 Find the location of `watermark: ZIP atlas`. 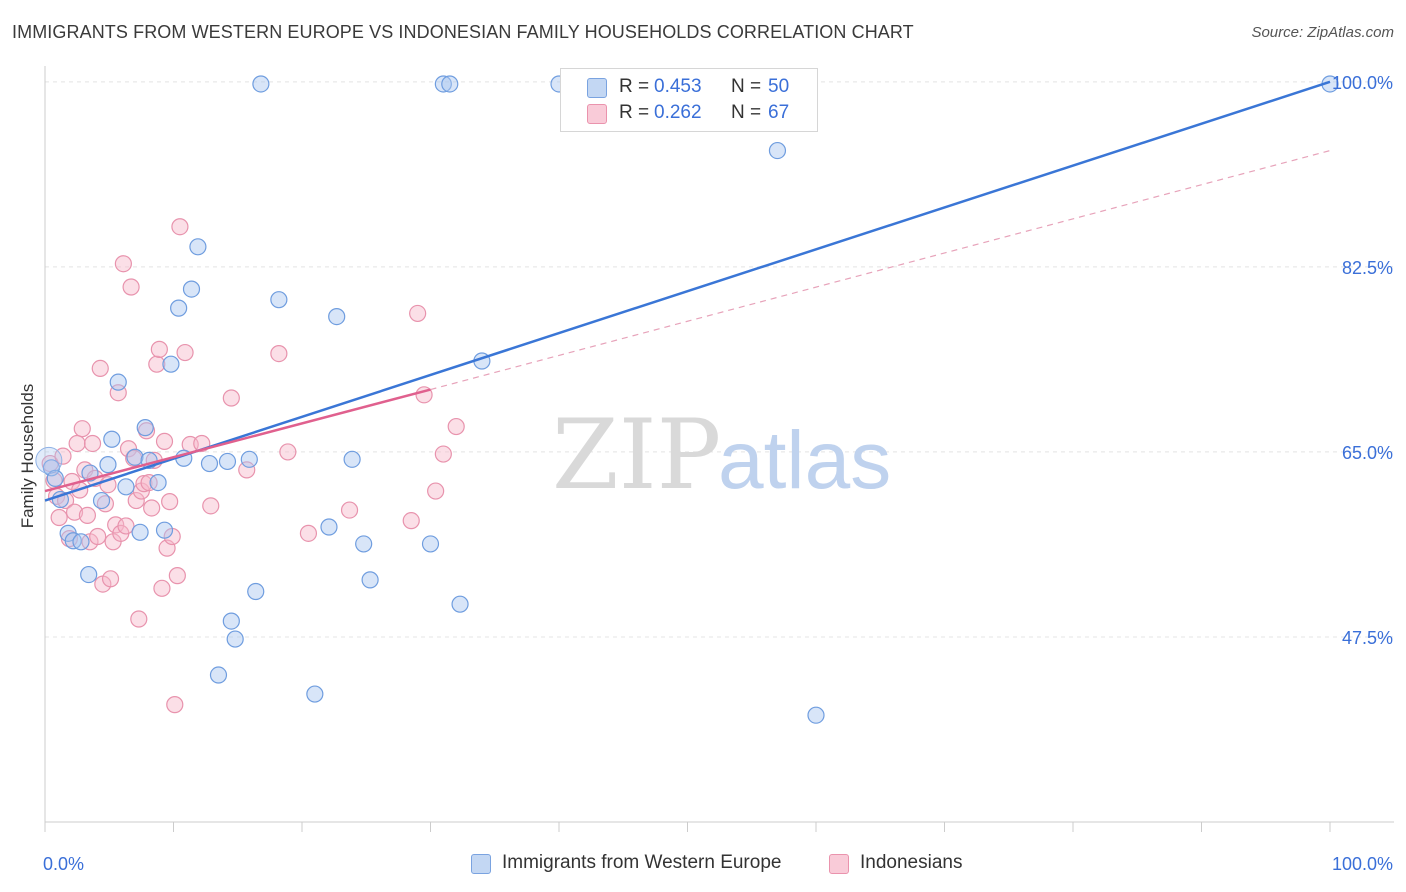

watermark: ZIP atlas is located at coordinates (721, 455).